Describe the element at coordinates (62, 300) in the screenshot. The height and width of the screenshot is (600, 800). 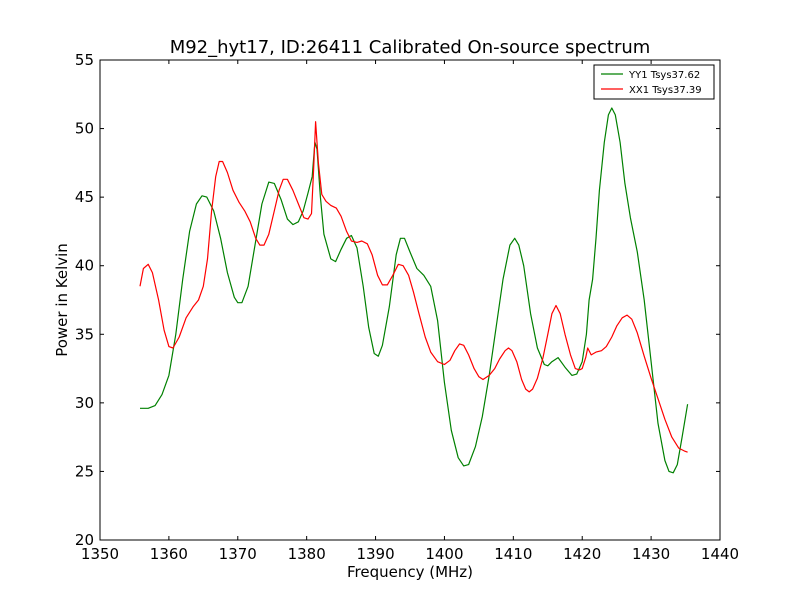
I see `y-axis-label: Power in Kelvin` at that location.